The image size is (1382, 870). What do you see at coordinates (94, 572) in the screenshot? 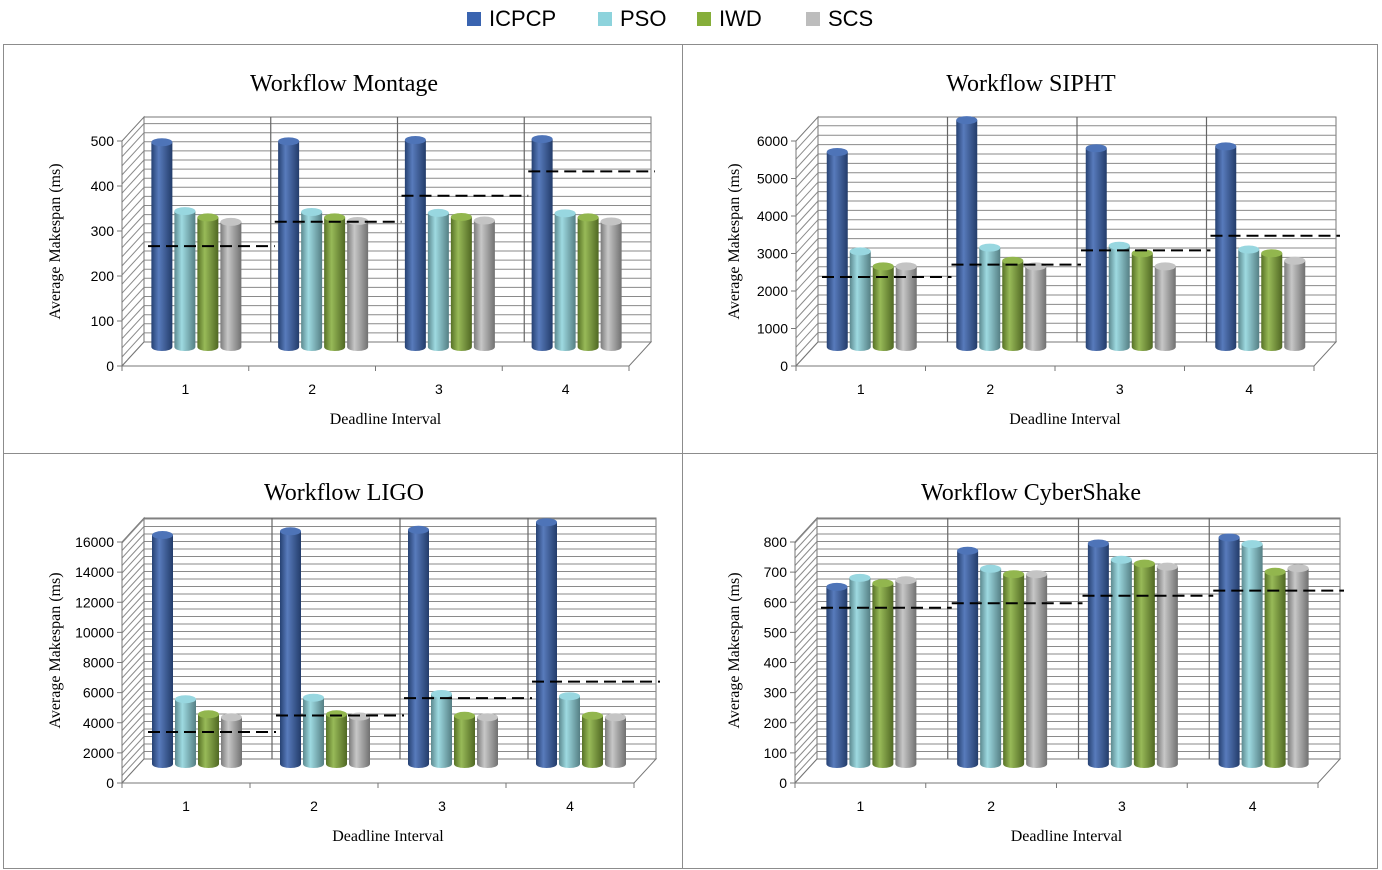
I see `y-tick-label: 14000` at bounding box center [94, 572].